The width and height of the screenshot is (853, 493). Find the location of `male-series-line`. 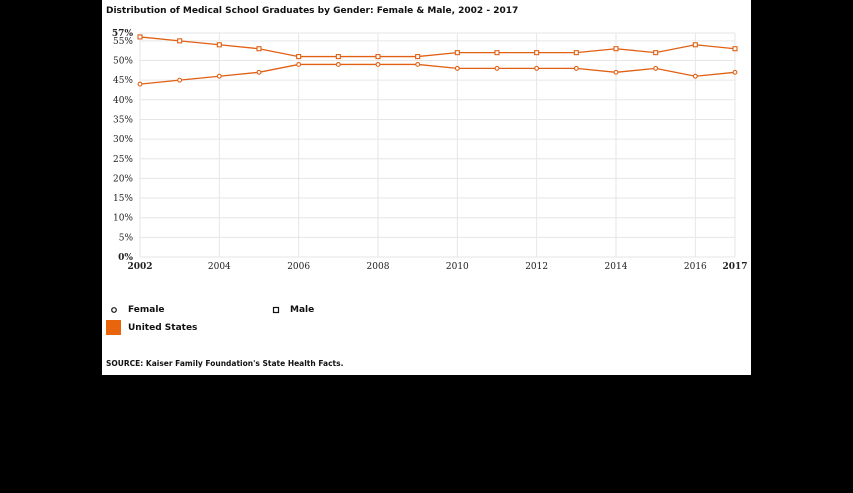

male-series-line is located at coordinates (437, 47).